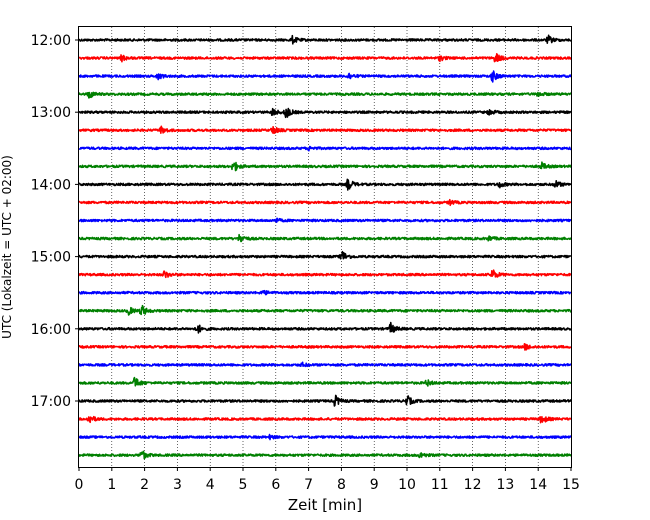 The image size is (650, 520). What do you see at coordinates (144, 485) in the screenshot?
I see `x-tick-label: 2` at bounding box center [144, 485].